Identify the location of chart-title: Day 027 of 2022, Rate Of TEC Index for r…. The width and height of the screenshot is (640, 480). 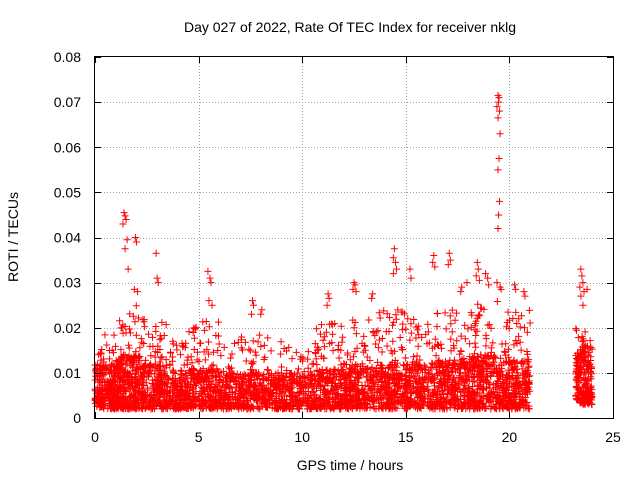
(350, 27).